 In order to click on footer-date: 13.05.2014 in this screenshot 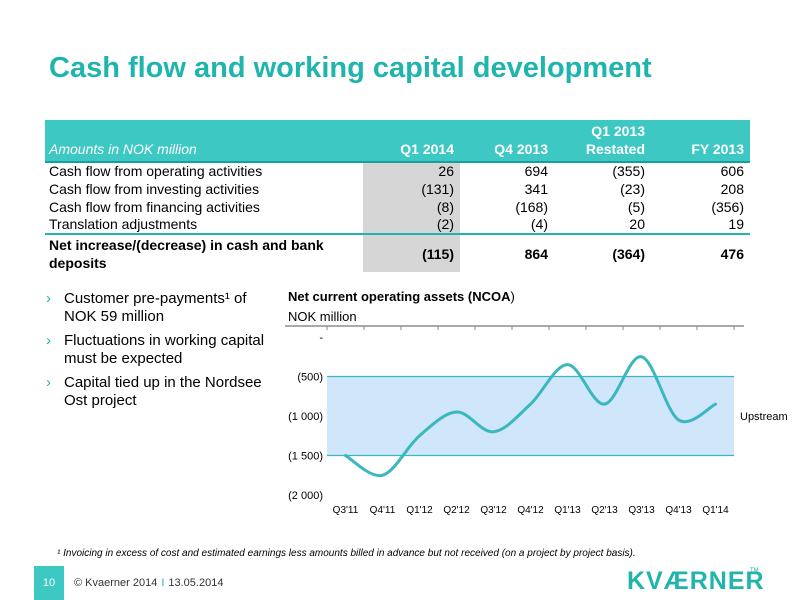, I will do `click(196, 583)`.